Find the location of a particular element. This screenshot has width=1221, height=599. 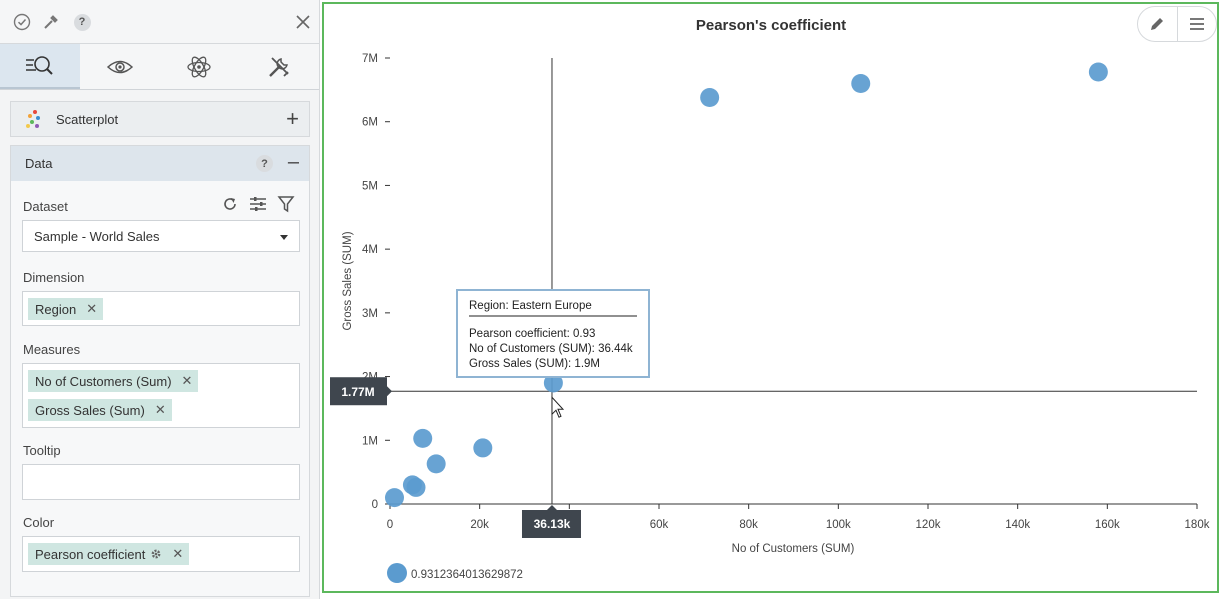

measure-chip: Gross Sales (Sum) ✕ is located at coordinates (100, 410).